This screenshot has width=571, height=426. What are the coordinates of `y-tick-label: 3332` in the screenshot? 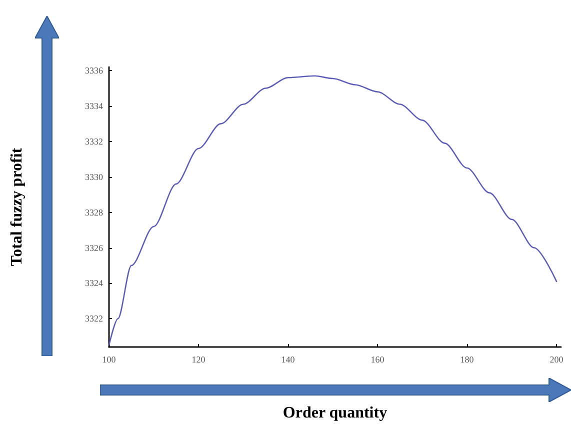 It's located at (94, 141).